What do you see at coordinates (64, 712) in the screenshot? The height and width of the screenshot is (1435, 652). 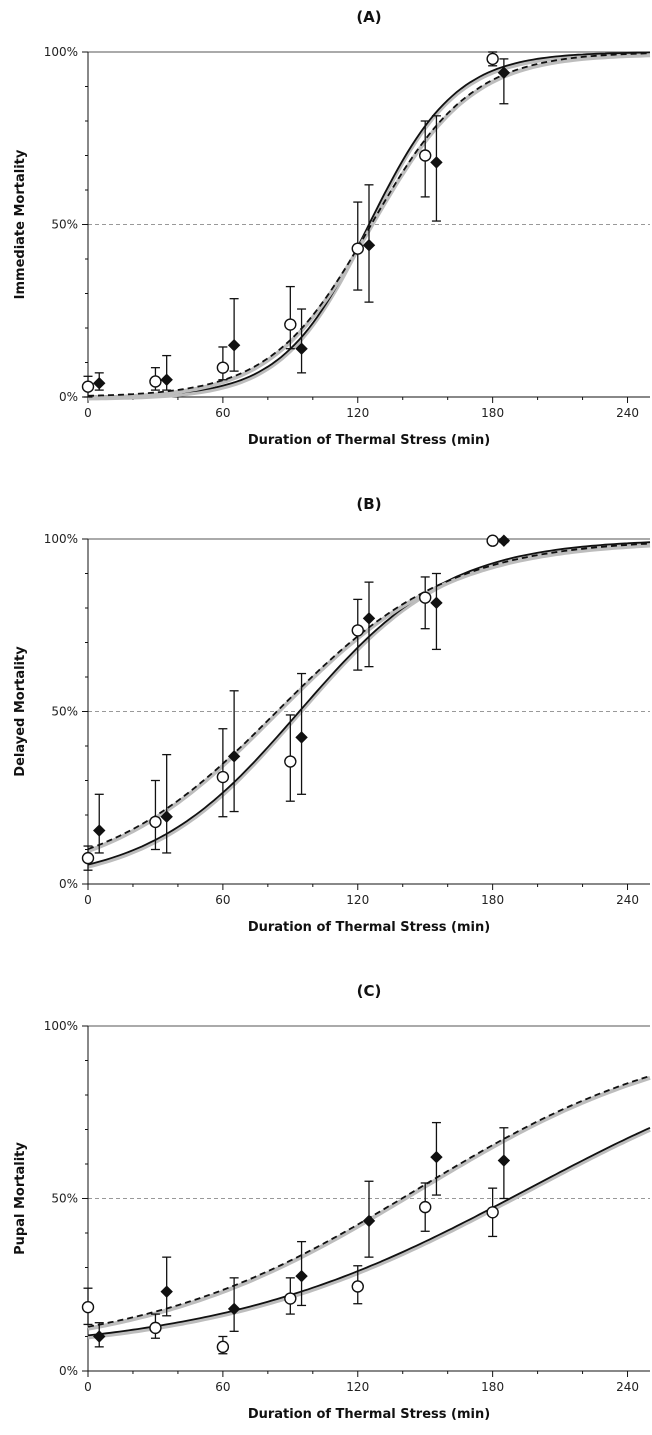 I see `panel-b-y-tick-label: 50%` at bounding box center [64, 712].